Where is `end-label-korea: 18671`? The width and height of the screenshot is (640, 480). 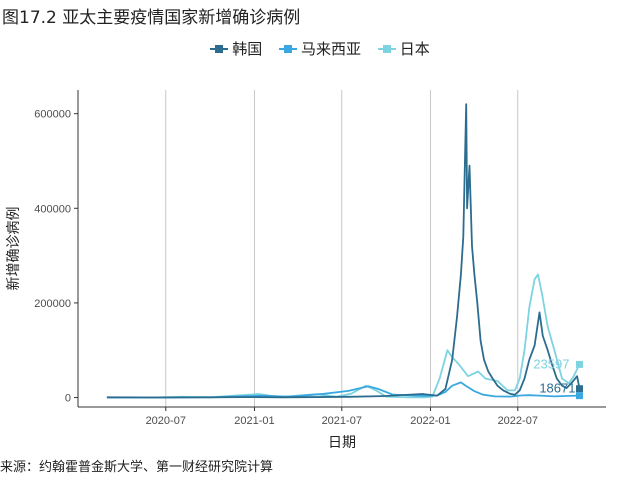
end-label-korea: 18671 is located at coordinates (557, 388).